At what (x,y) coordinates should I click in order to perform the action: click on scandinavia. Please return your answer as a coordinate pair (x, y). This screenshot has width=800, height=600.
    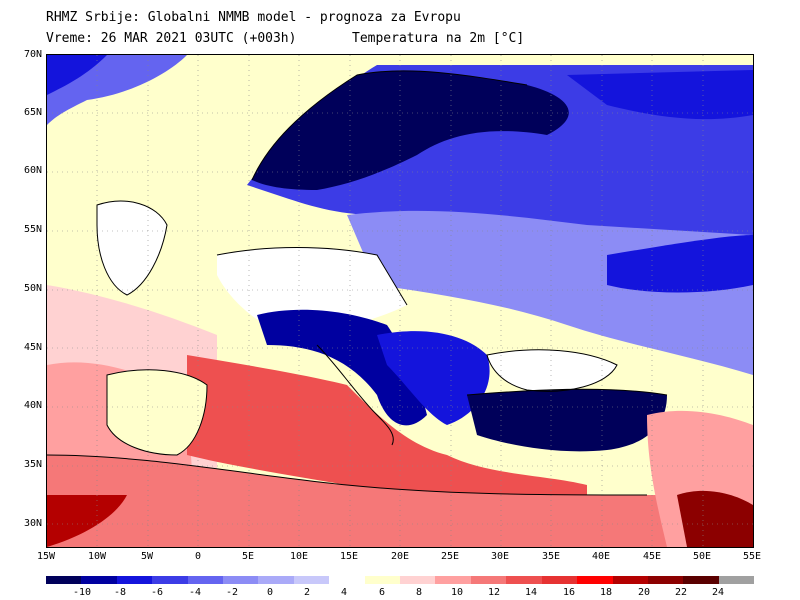
    Looking at the image, I should click on (410, 130).